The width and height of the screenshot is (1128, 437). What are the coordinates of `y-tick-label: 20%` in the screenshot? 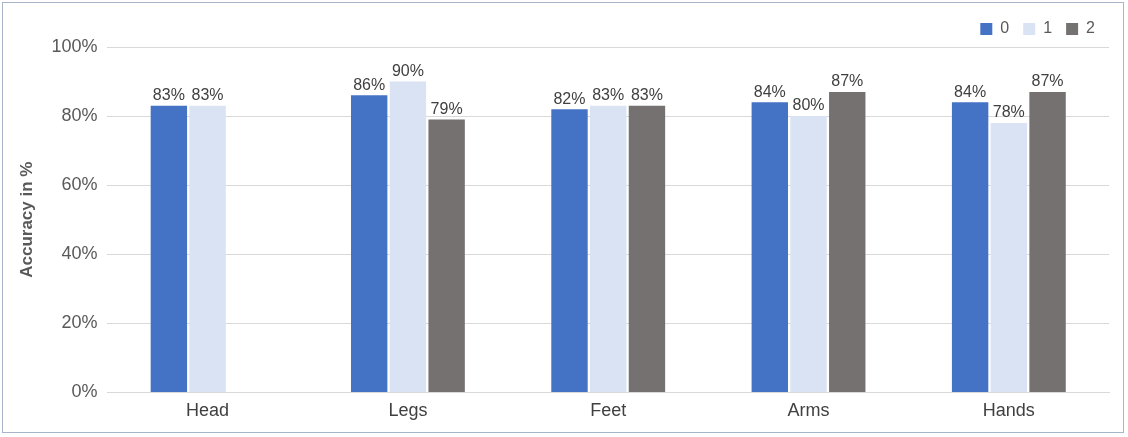 It's located at (79, 322).